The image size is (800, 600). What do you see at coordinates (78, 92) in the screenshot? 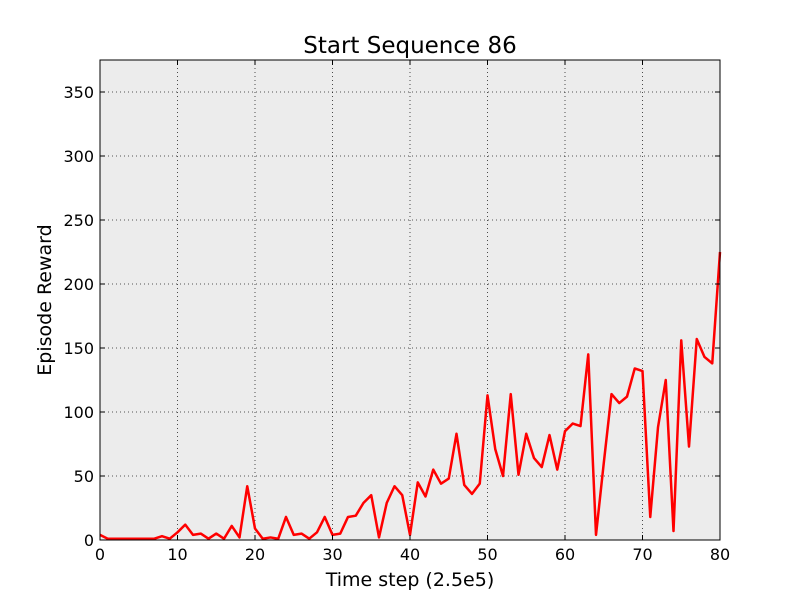
I see `y-tick-label: 350` at bounding box center [78, 92].